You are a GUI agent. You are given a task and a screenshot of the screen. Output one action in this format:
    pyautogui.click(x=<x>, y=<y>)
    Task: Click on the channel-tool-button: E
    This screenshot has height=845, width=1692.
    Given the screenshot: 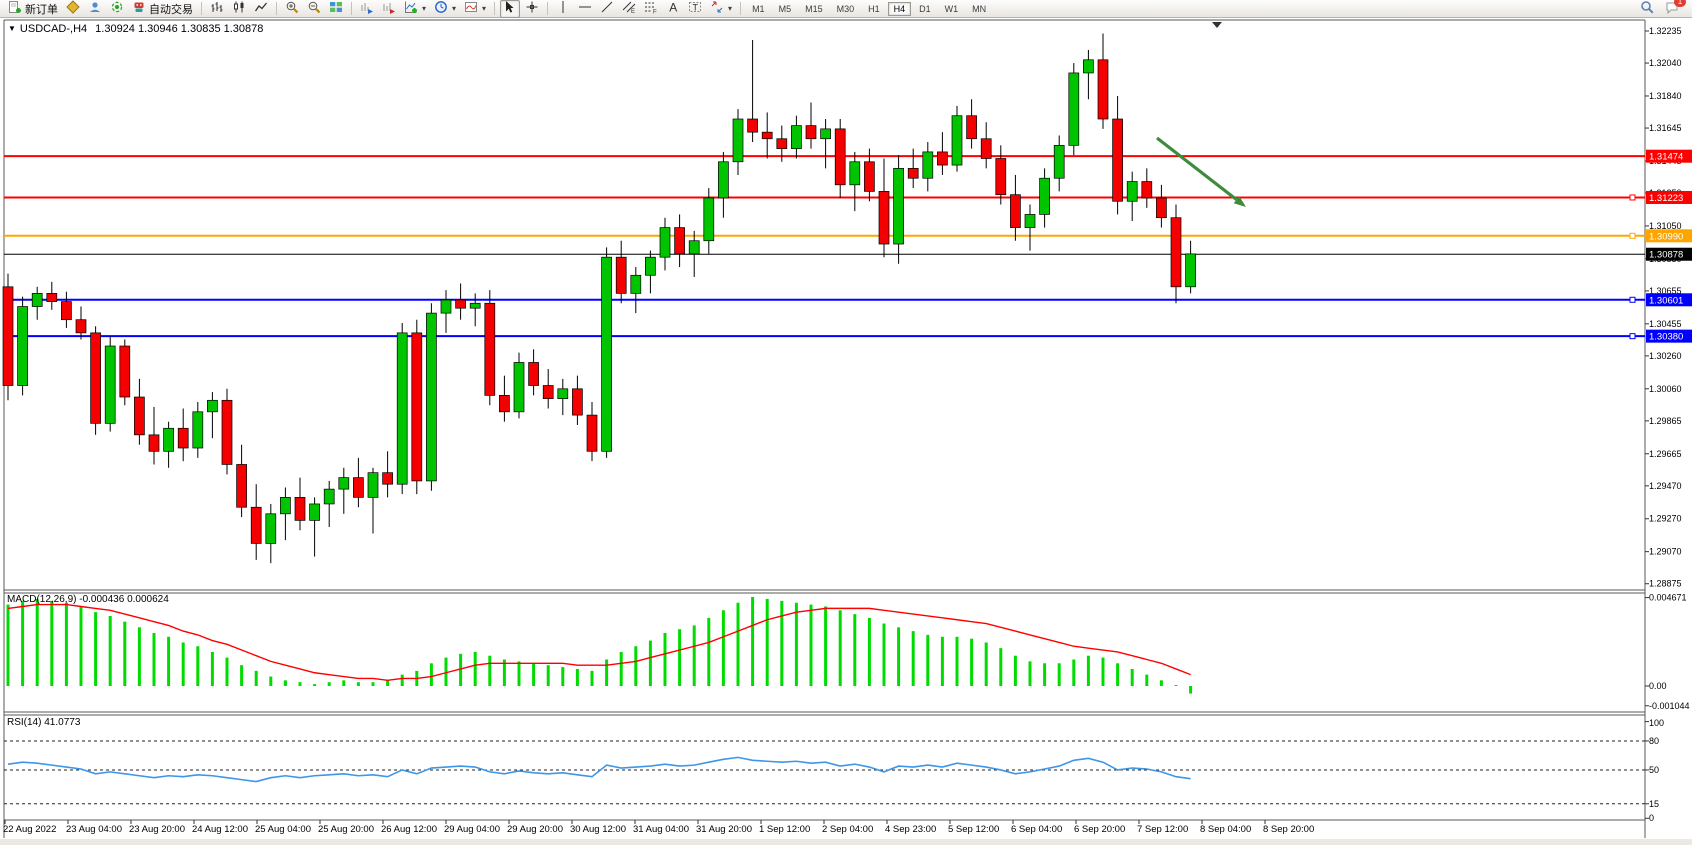 What is the action you would take?
    pyautogui.click(x=629, y=9)
    